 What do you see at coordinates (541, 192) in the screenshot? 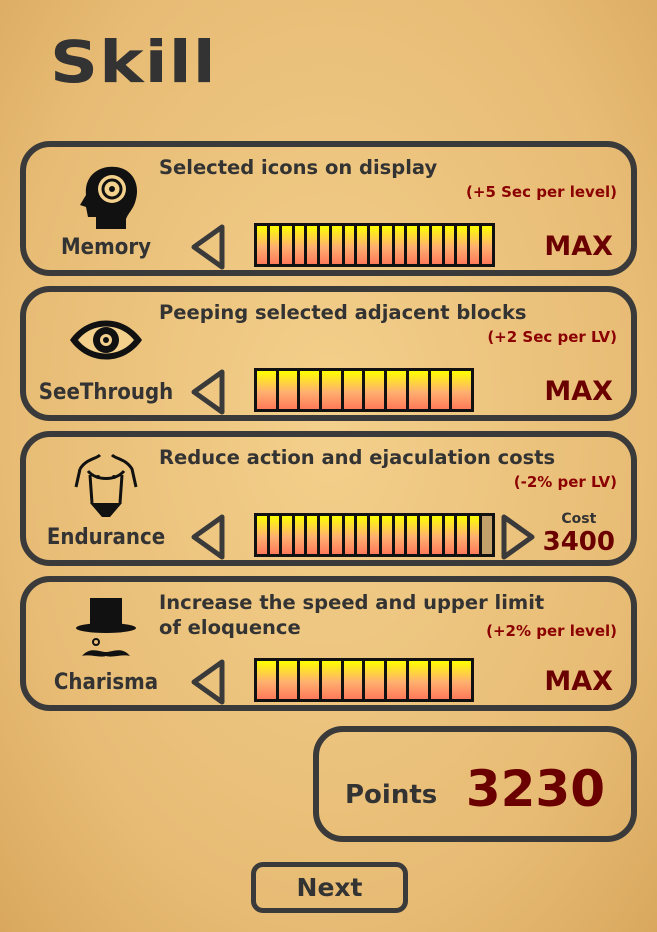
I see `skill-note: (+5 Sec per level)` at bounding box center [541, 192].